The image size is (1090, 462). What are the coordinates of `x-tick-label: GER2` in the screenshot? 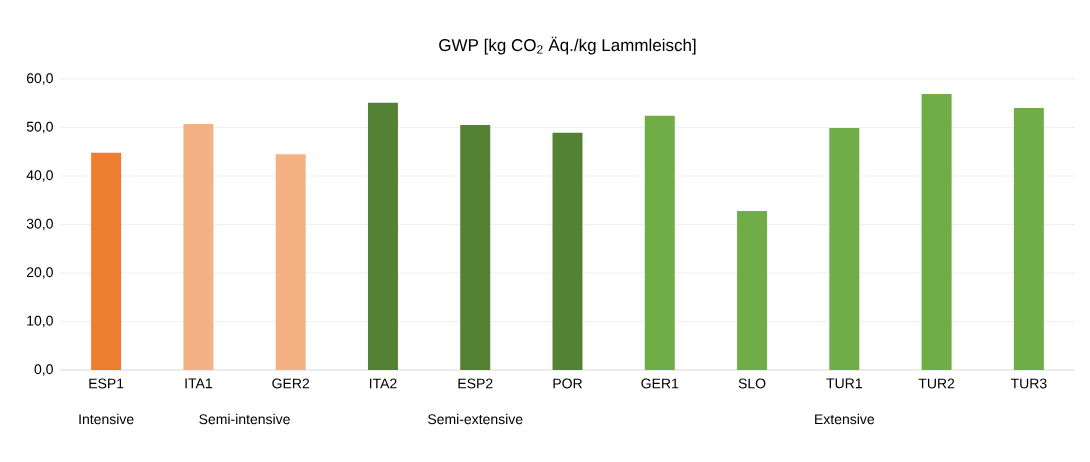 It's located at (291, 383).